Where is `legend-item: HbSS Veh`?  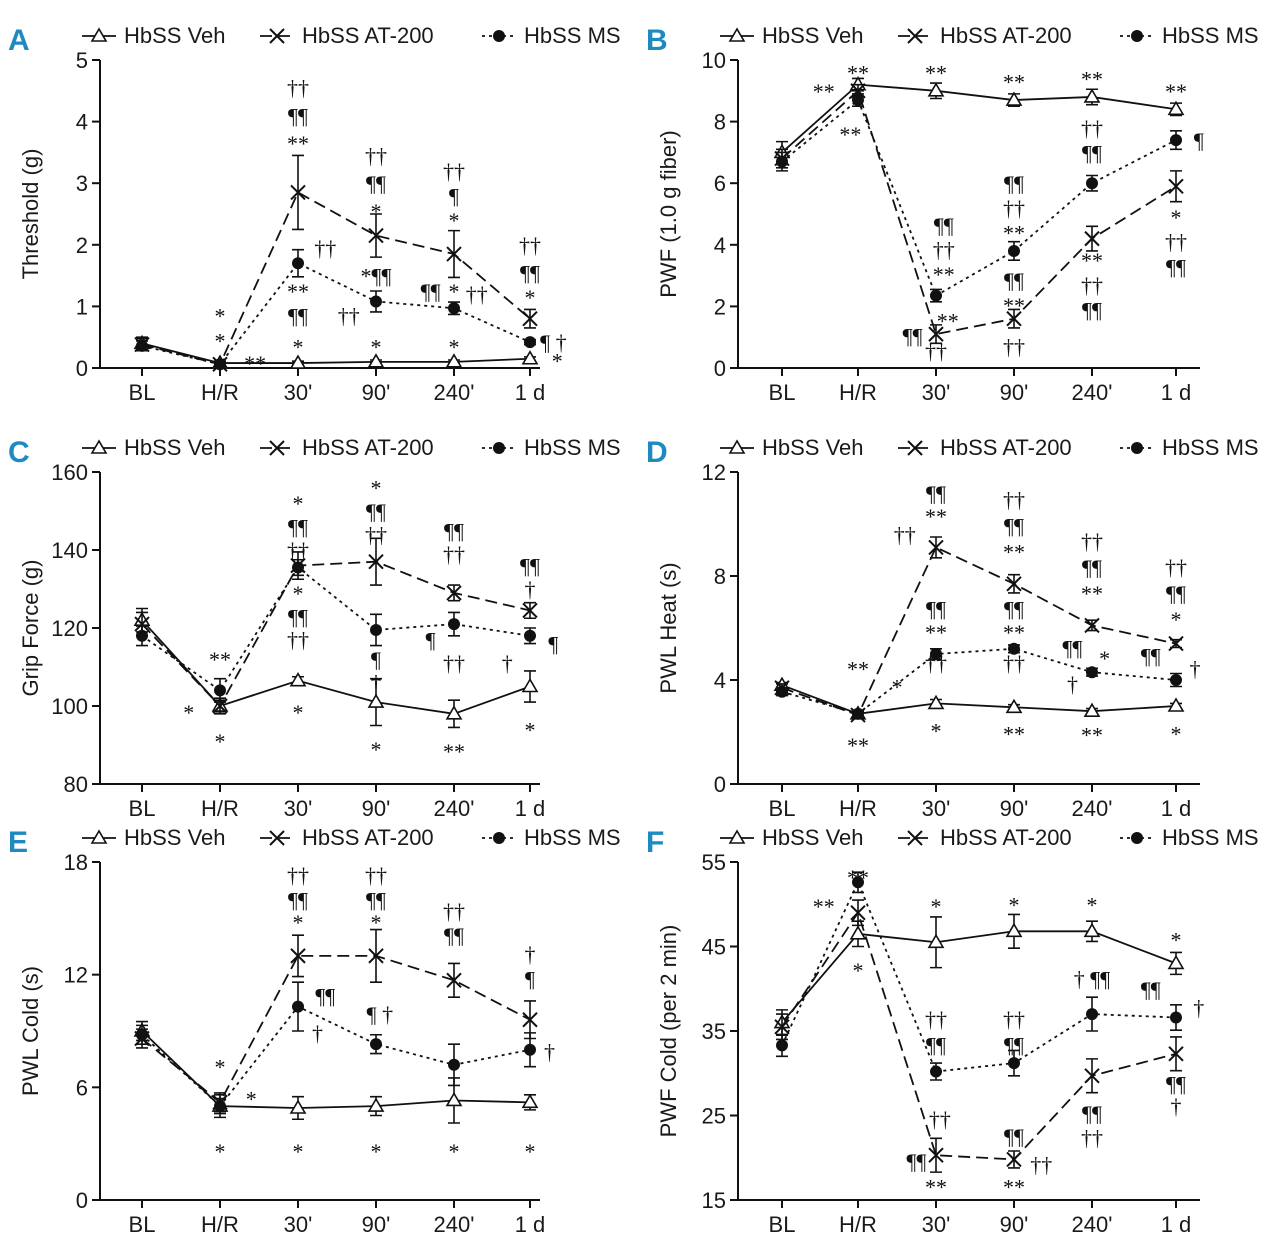
legend-item: HbSS Veh is located at coordinates (154, 35).